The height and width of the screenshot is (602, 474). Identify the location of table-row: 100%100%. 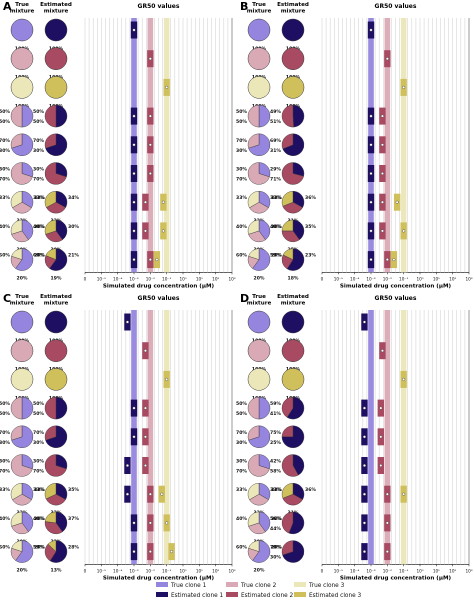
(74, 35).